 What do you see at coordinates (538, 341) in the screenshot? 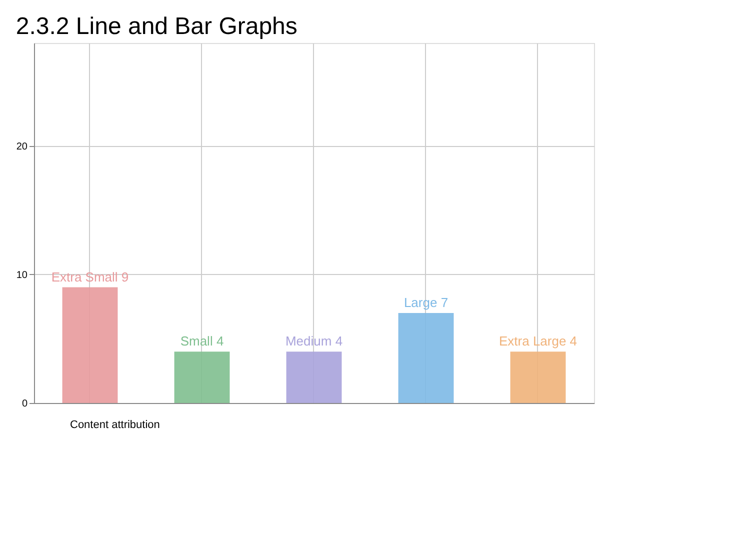
I see `data-label: Extra Large 4` at bounding box center [538, 341].